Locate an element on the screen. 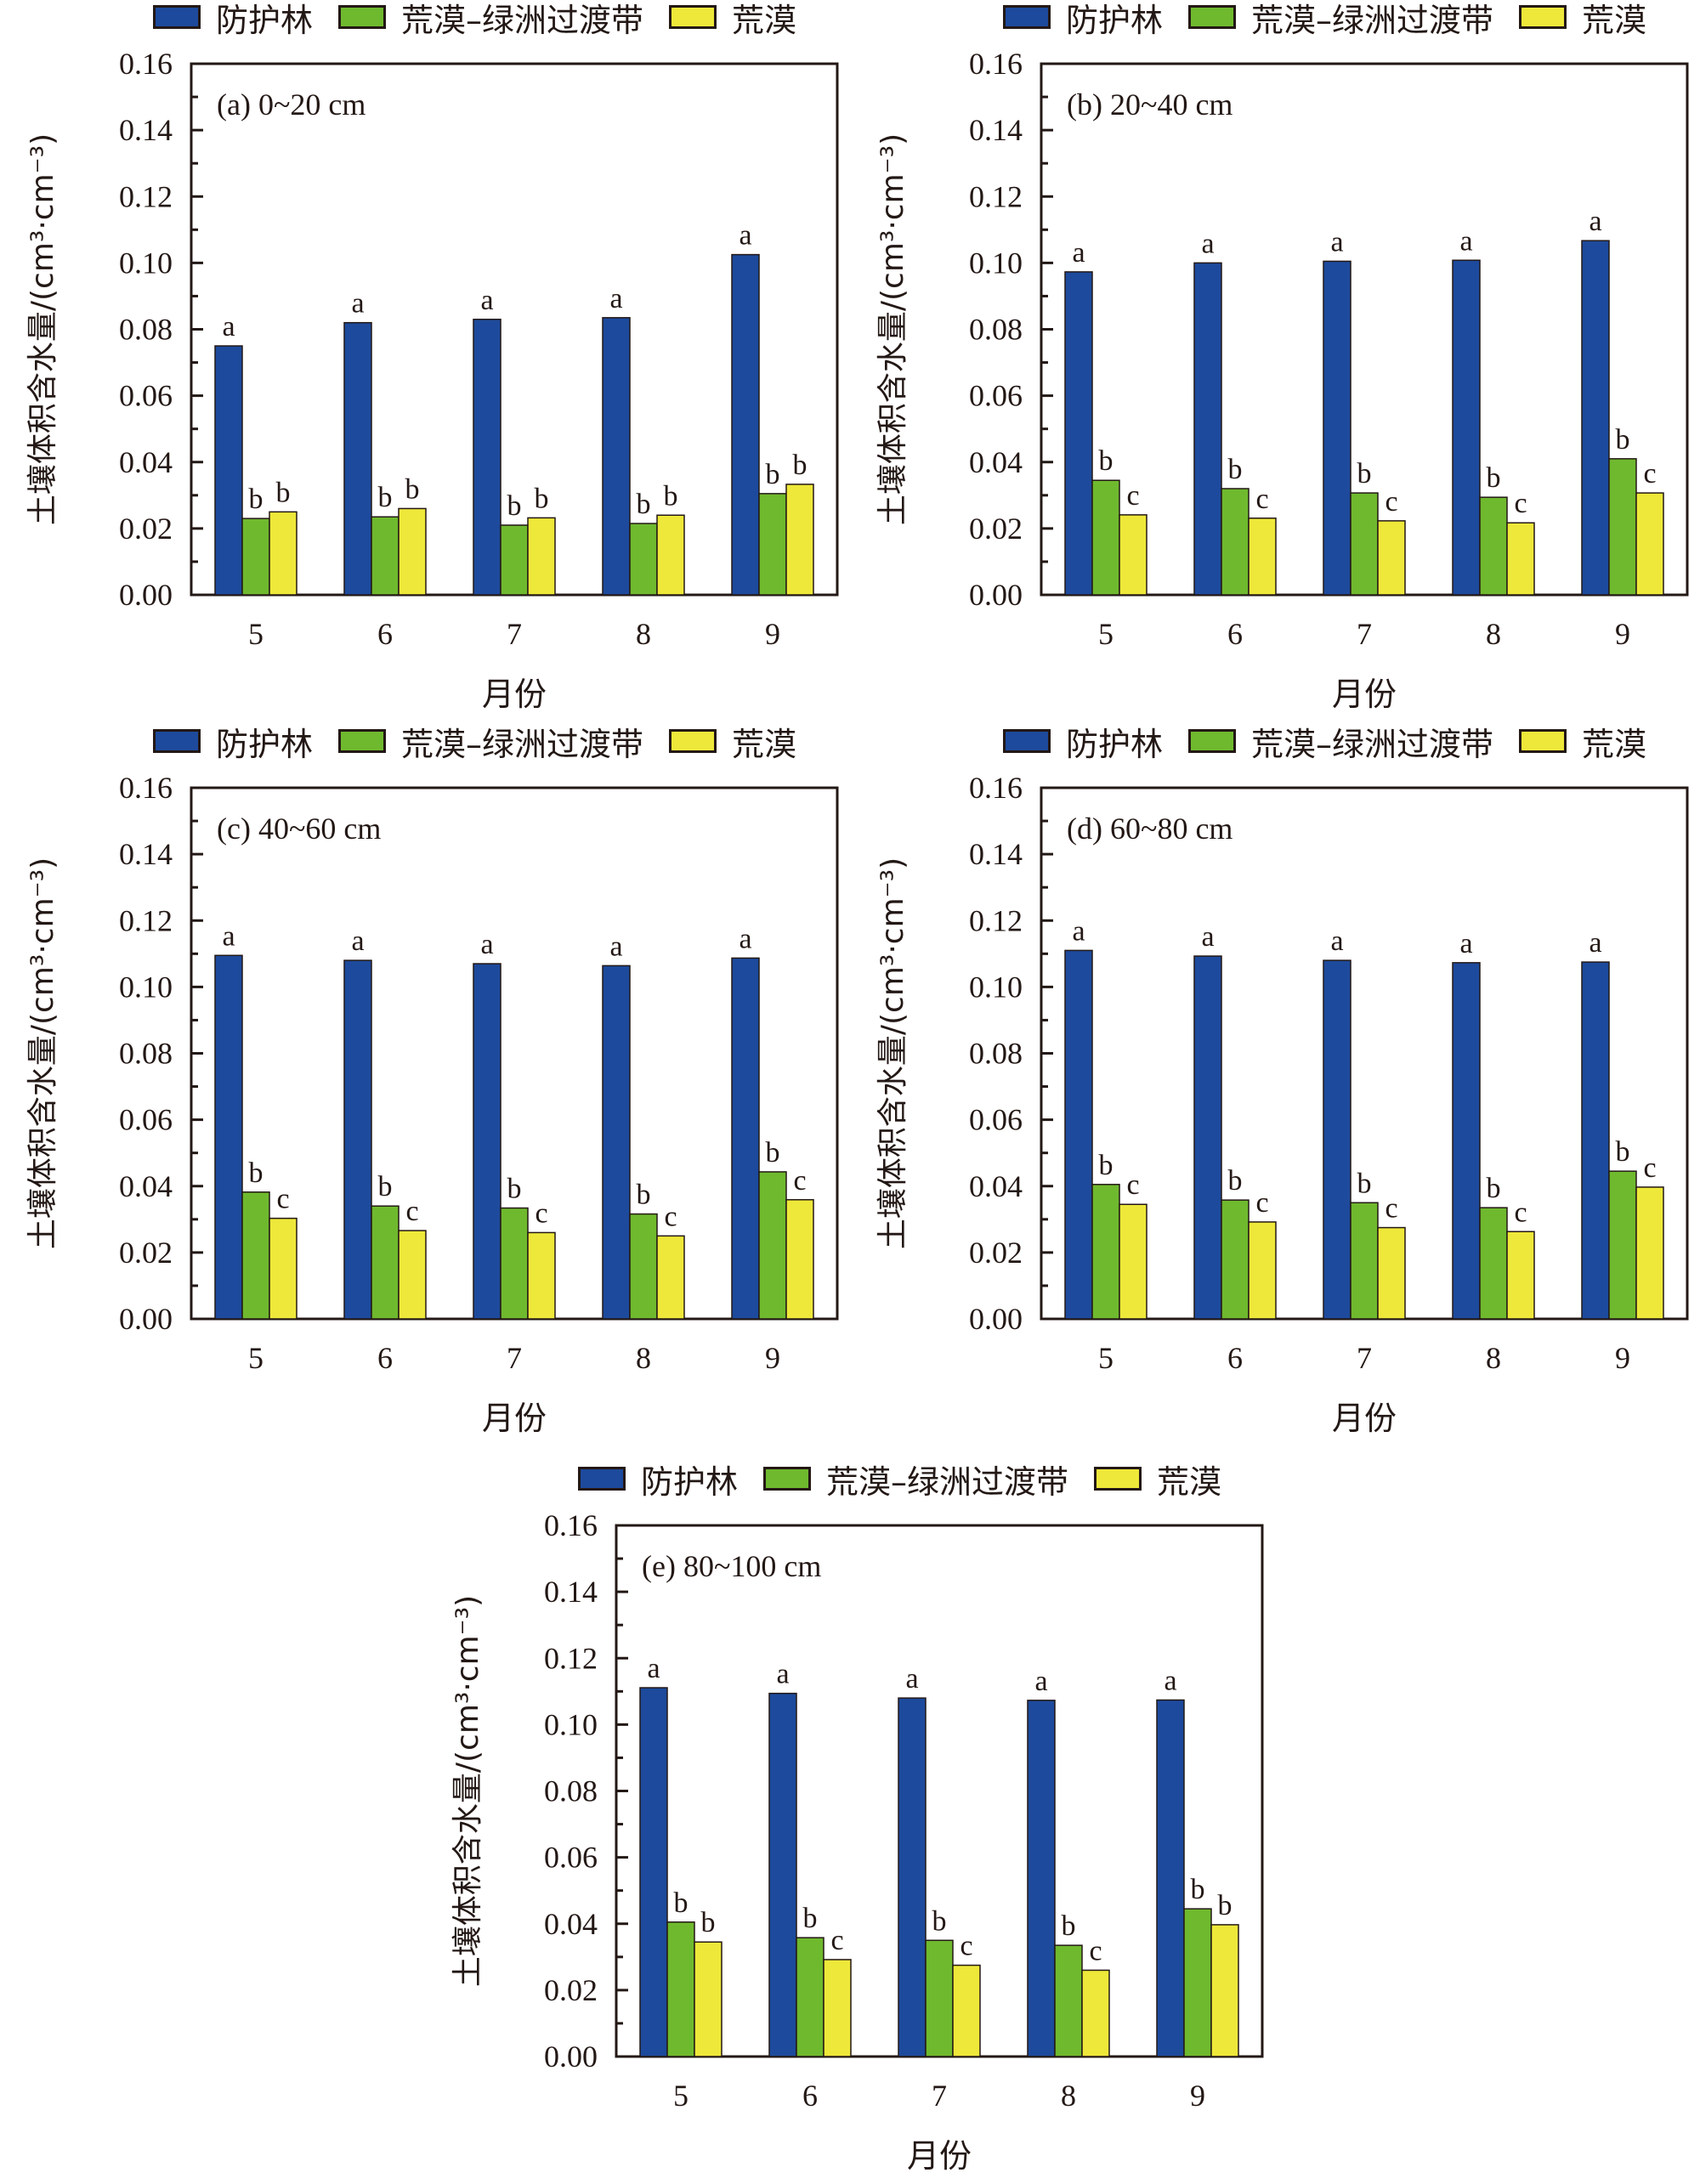 Image resolution: width=1700 pixels, height=2184 pixels. y-tick-label: 0.12 is located at coordinates (146, 196).